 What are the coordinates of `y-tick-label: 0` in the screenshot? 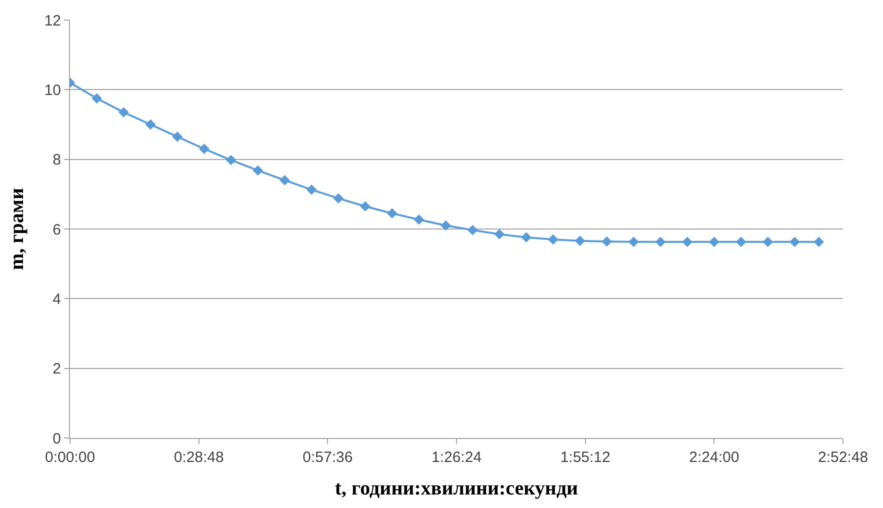 It's located at (56, 439).